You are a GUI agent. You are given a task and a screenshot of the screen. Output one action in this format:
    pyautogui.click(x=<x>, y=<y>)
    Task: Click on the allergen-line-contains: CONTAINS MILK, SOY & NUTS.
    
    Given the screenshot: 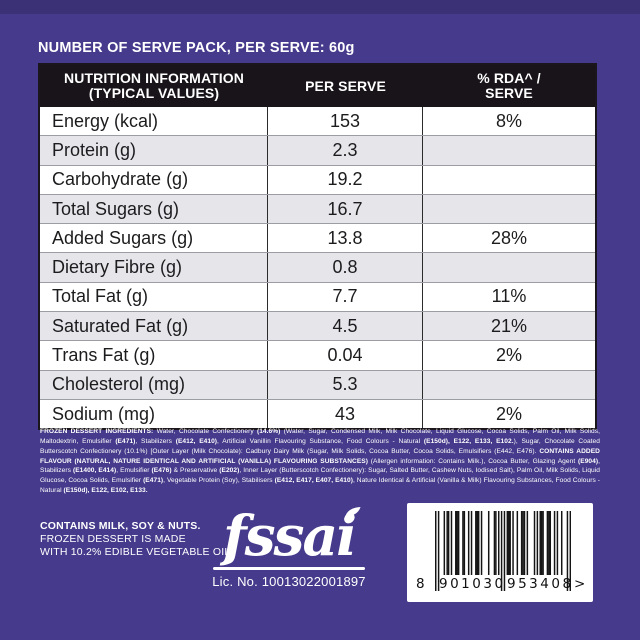 What is the action you would take?
    pyautogui.click(x=120, y=526)
    